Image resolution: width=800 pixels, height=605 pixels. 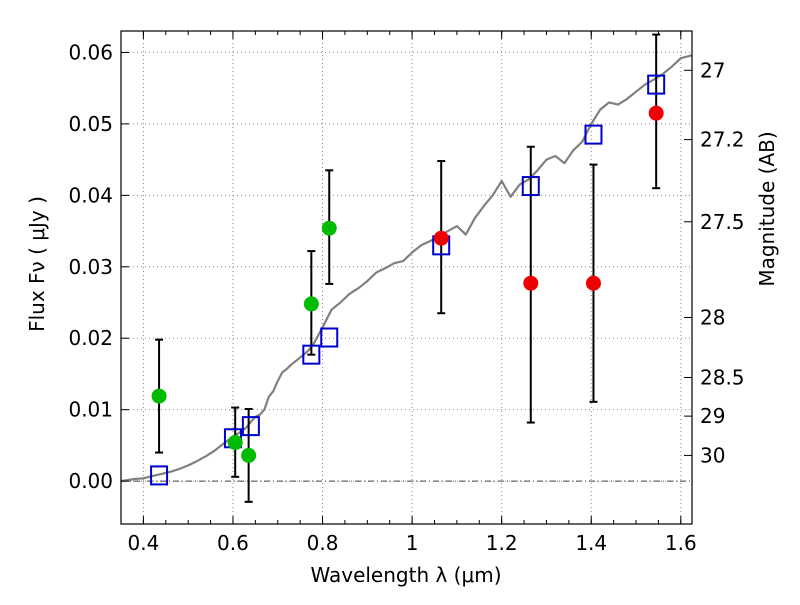 I want to click on right-tick-label: 27.5, so click(x=722, y=222).